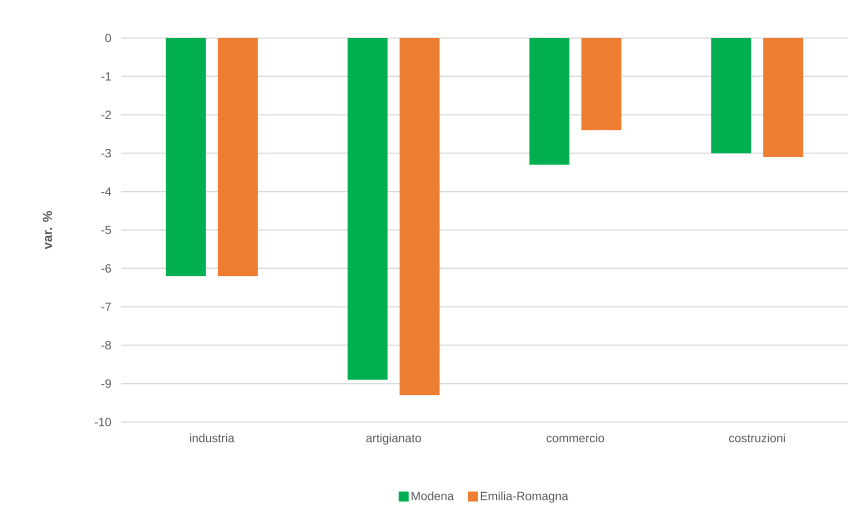  Describe the element at coordinates (394, 439) in the screenshot. I see `x-tick-label: artigianato` at that location.